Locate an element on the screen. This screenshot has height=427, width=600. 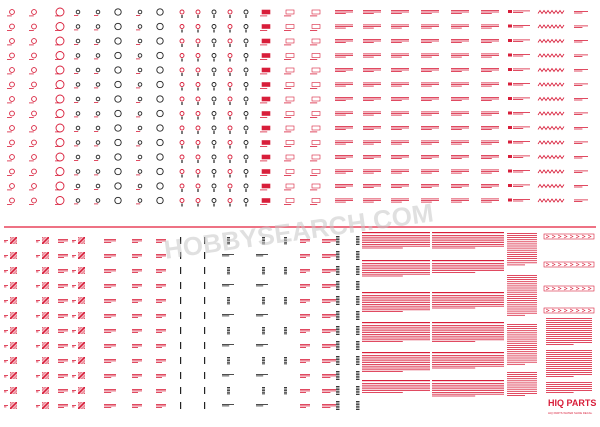
label-decal is located at coordinates (316, 157).